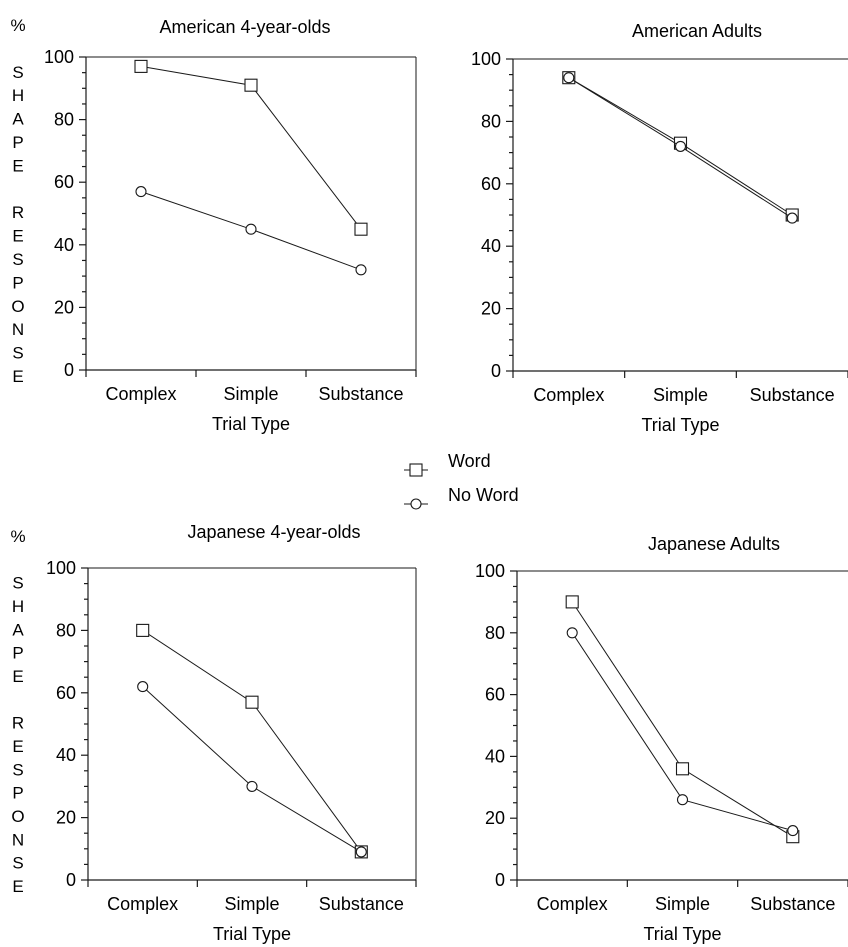 The height and width of the screenshot is (947, 848). What do you see at coordinates (273, 532) in the screenshot?
I see `chart-title: Japanese 4-year-olds` at bounding box center [273, 532].